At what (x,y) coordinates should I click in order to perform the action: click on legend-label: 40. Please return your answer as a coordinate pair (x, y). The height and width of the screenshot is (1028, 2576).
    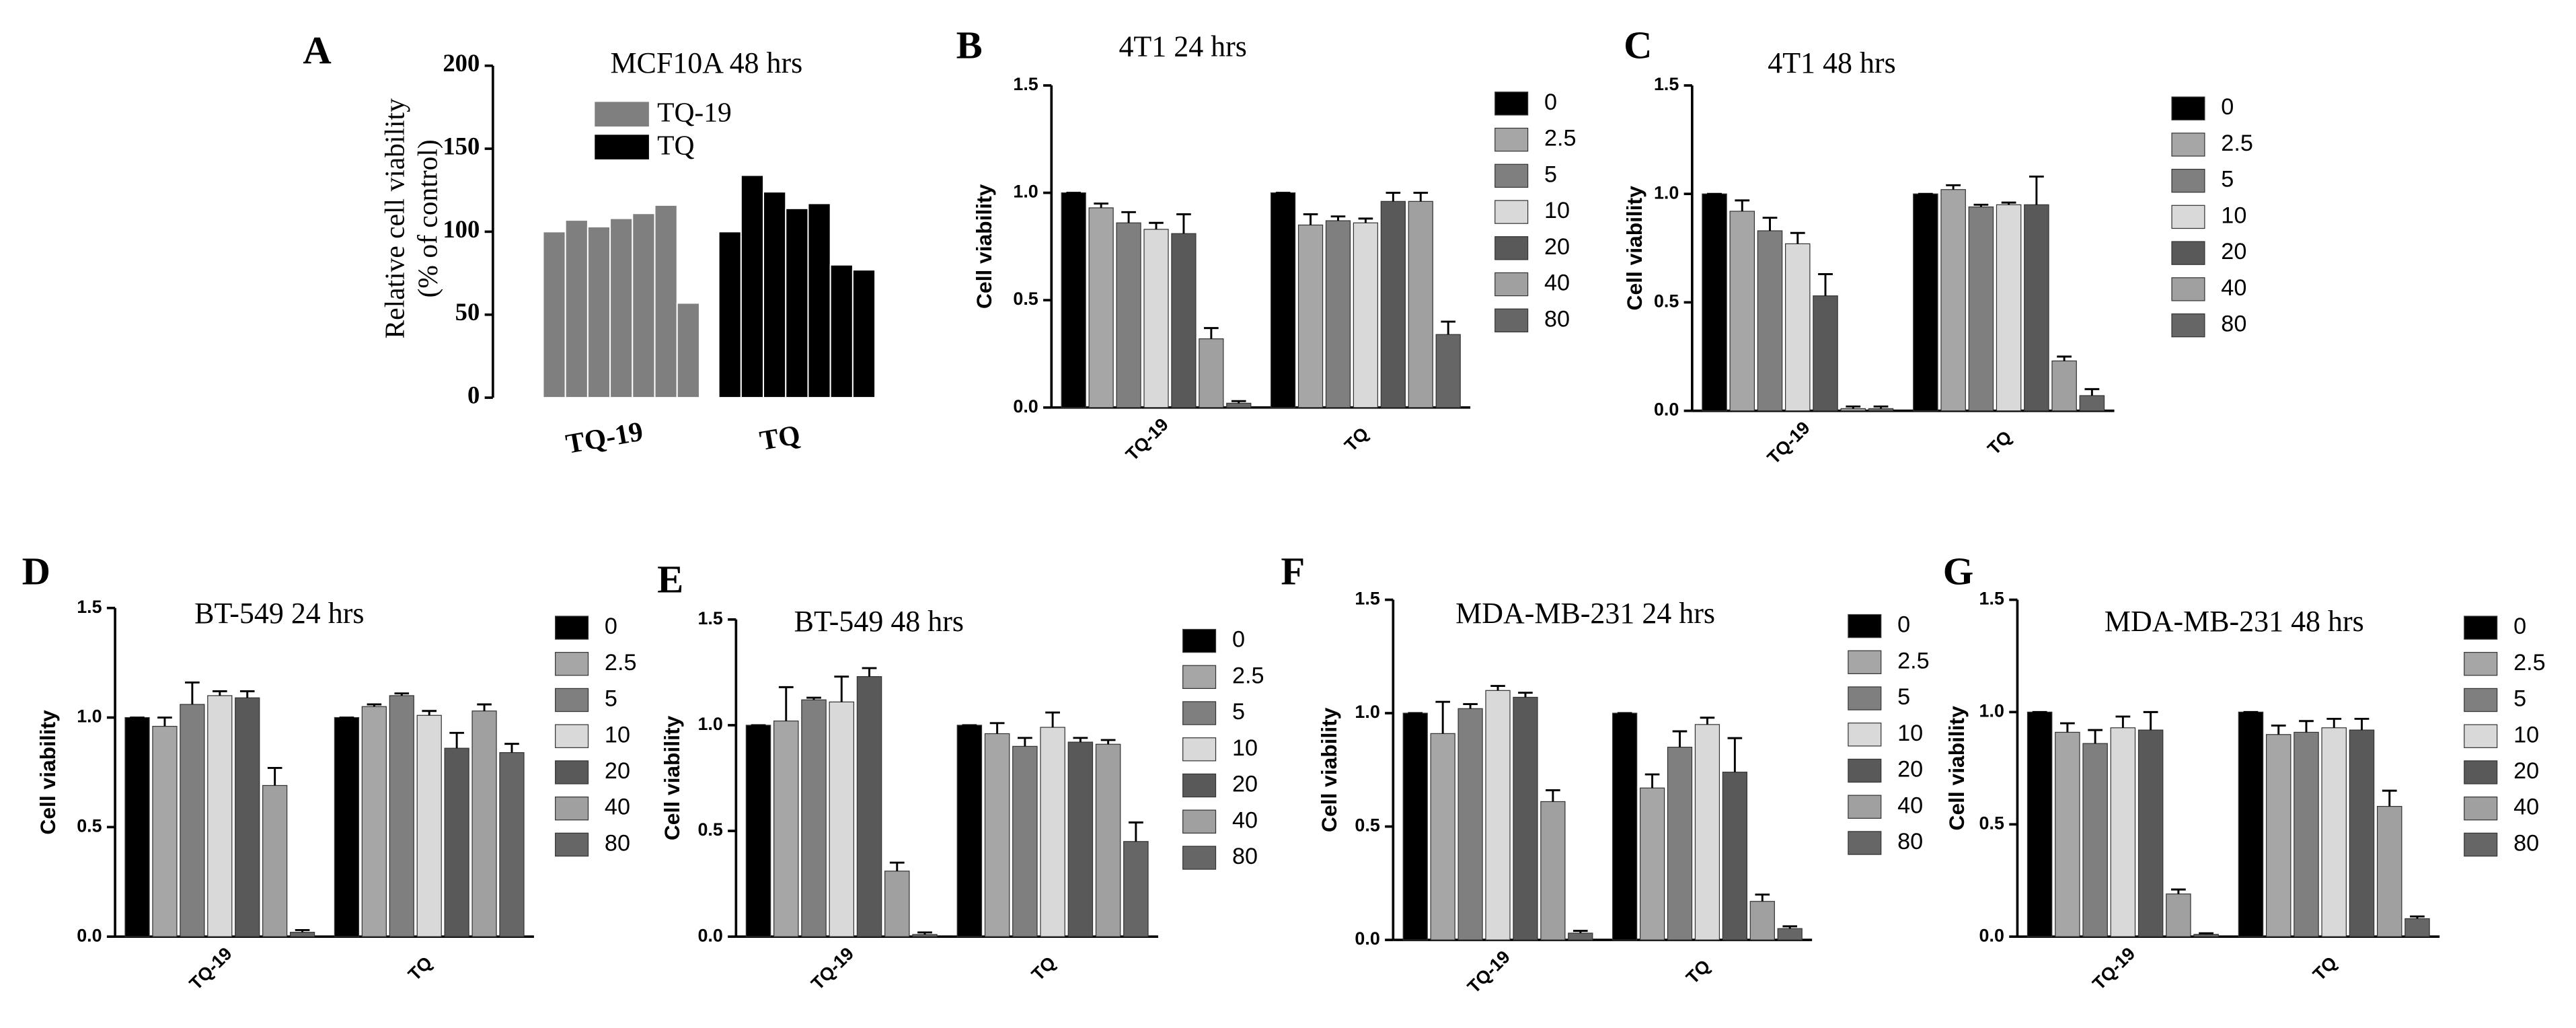
    Looking at the image, I should click on (617, 807).